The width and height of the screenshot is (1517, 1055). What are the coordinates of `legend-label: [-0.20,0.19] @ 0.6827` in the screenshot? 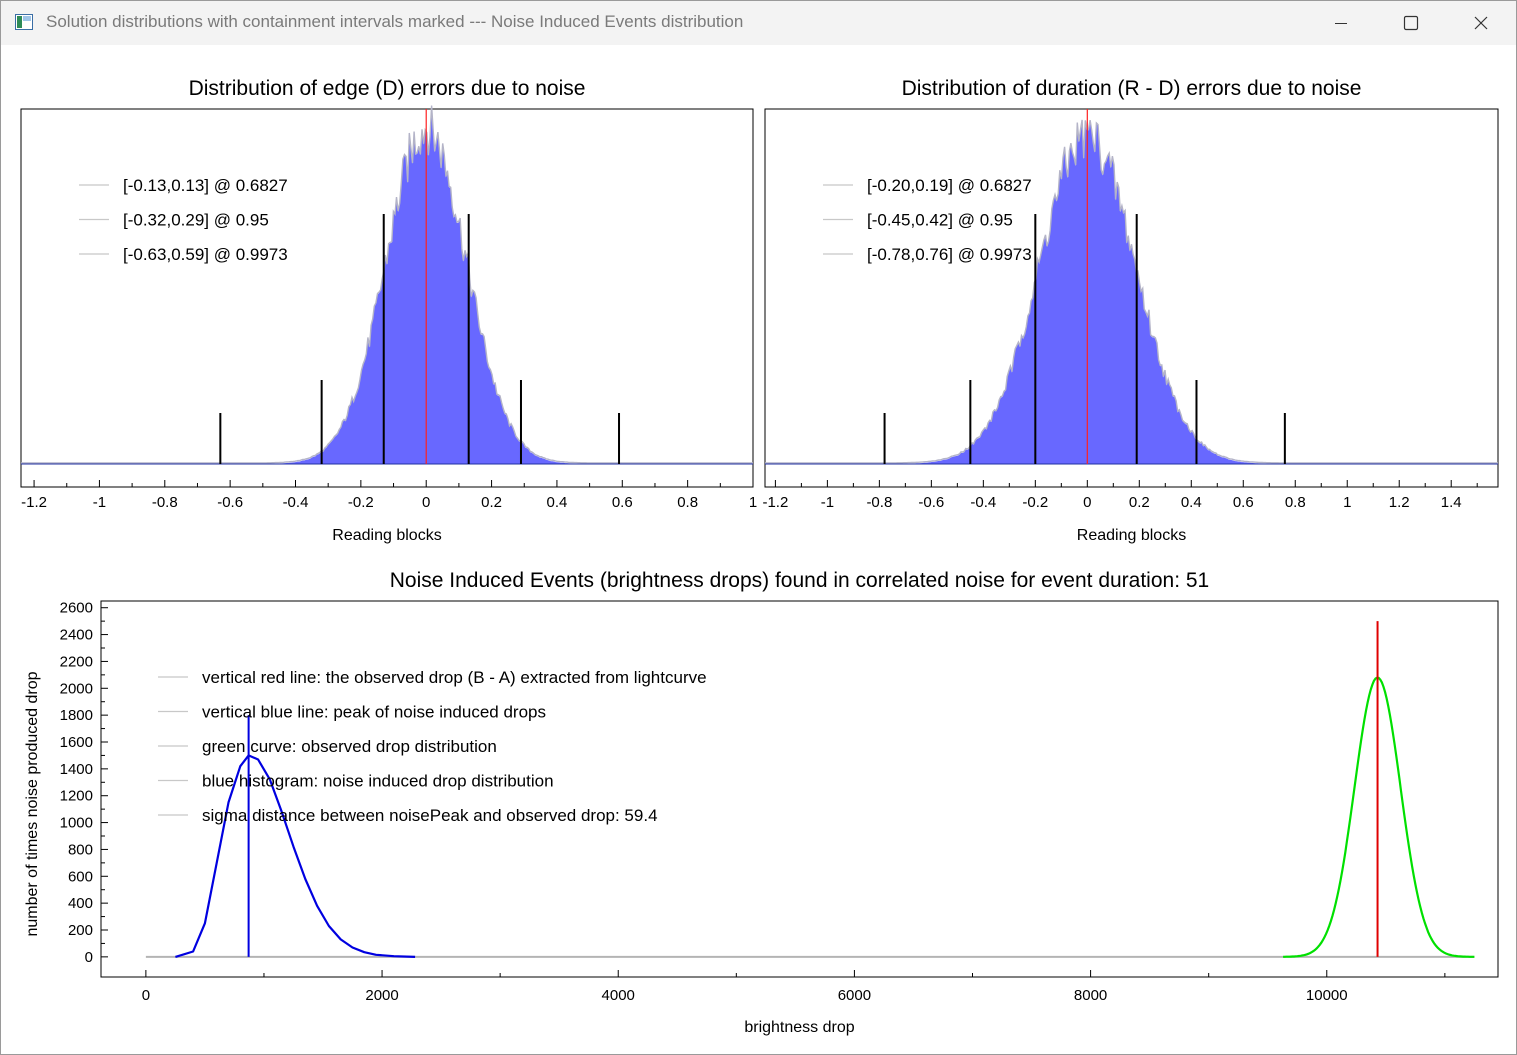 It's located at (949, 185).